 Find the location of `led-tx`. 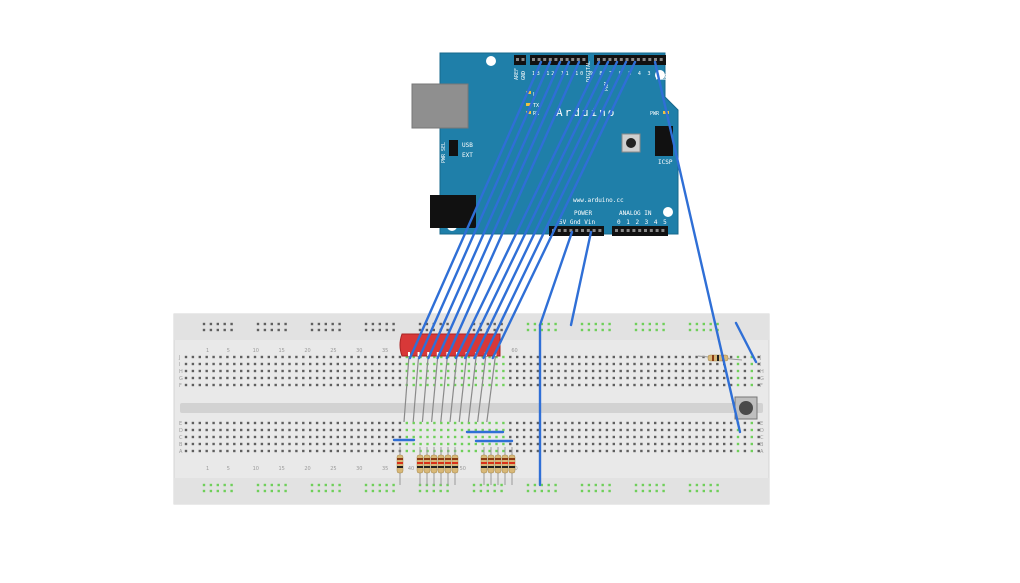

led-tx is located at coordinates (528, 104).